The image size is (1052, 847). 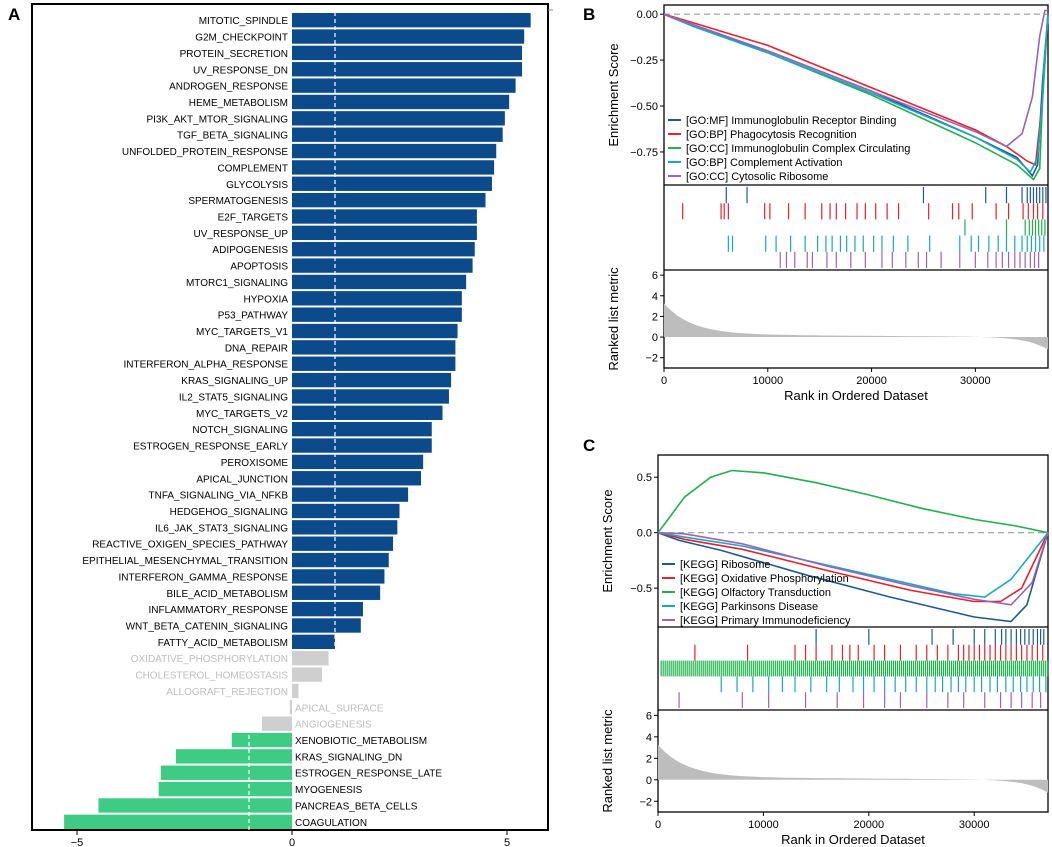 I want to click on bar-protein_secretion, so click(x=407, y=53).